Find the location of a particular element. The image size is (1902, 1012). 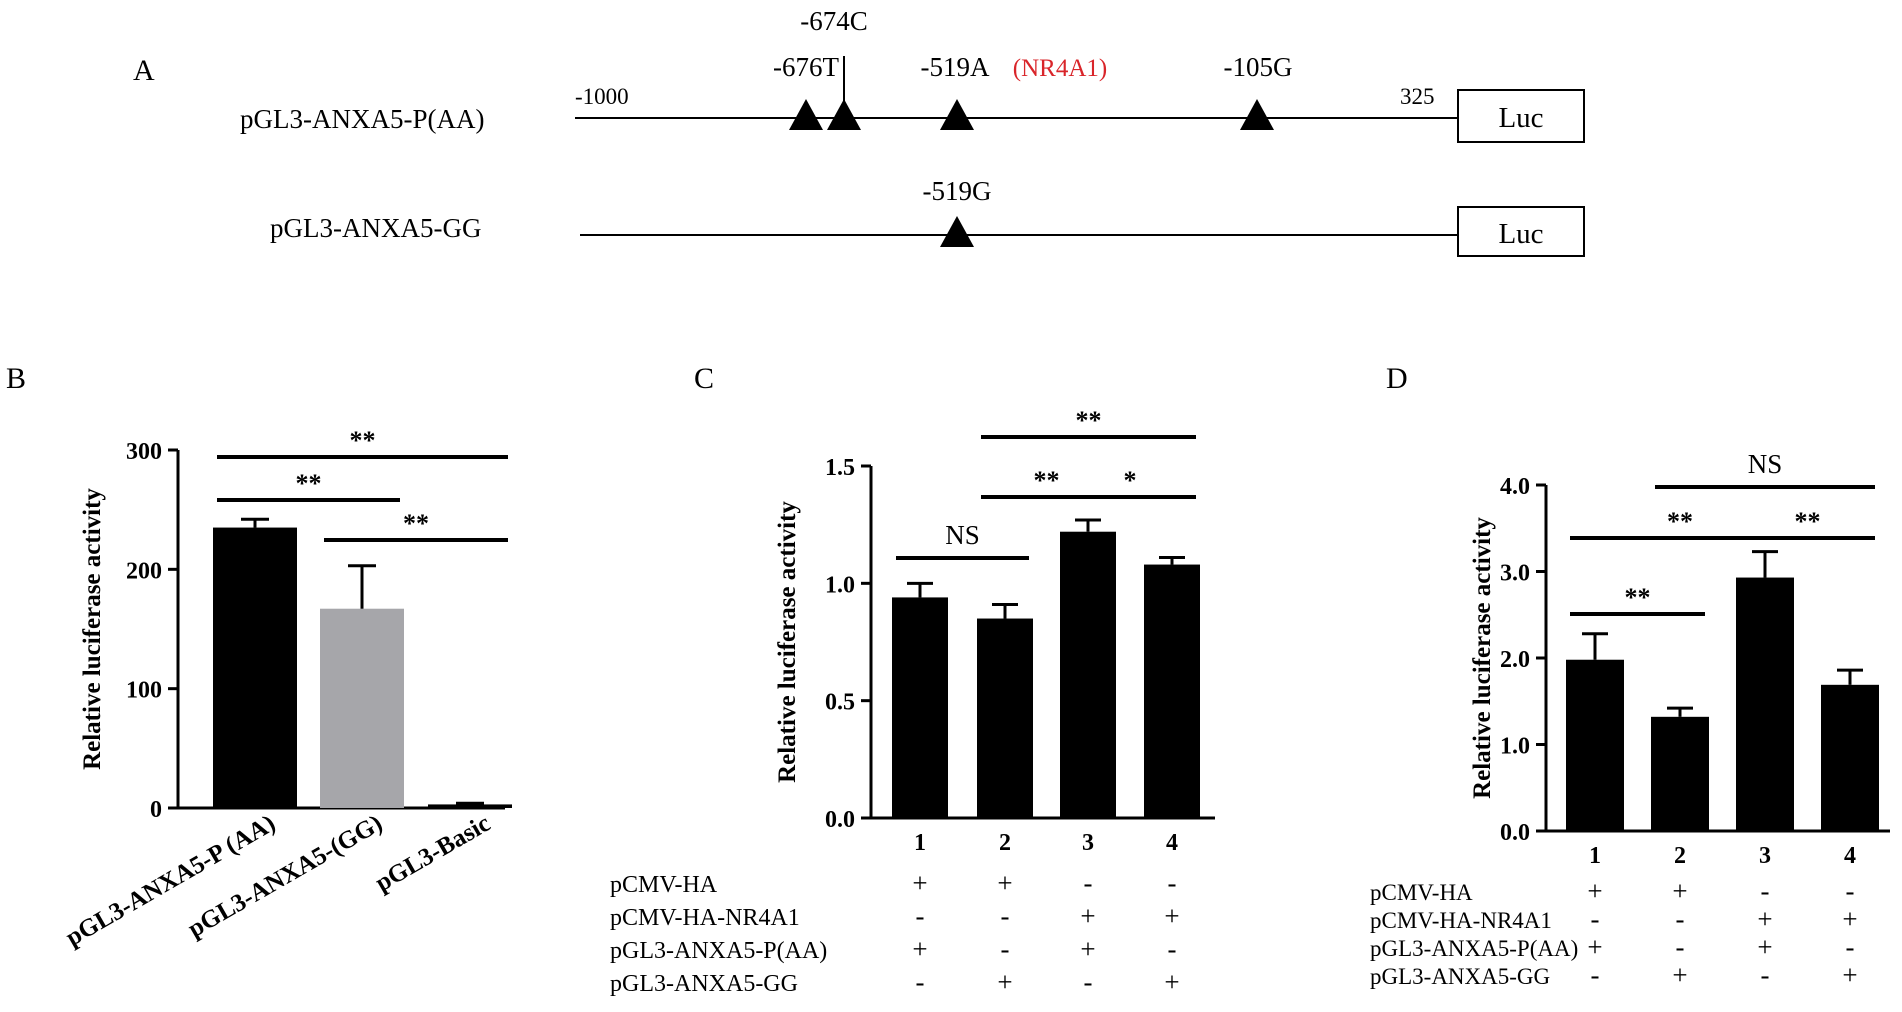

site-marker-519g is located at coordinates (957, 231).